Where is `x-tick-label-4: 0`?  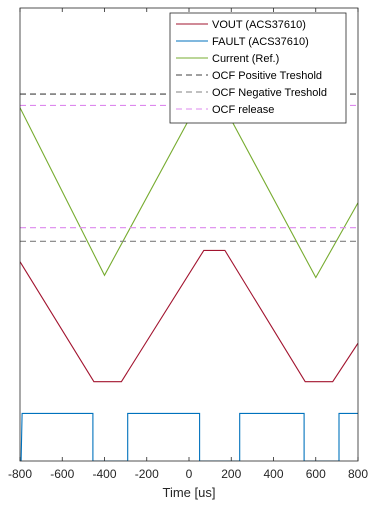
x-tick-label-4: 0 is located at coordinates (189, 474).